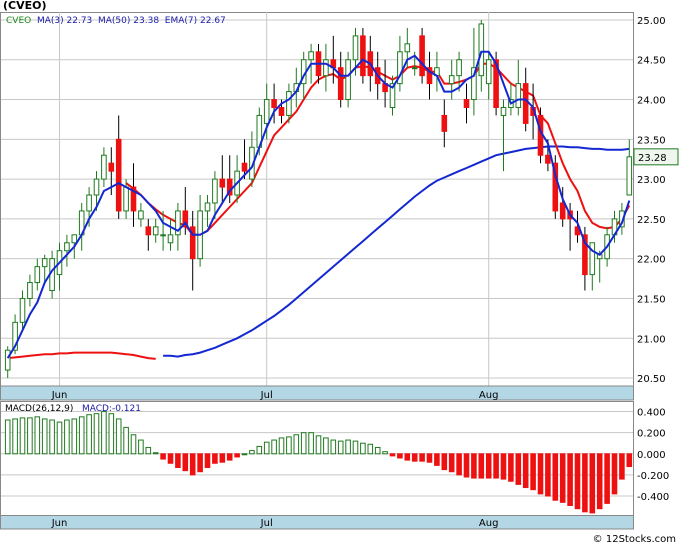 The height and width of the screenshot is (546, 680). Describe the element at coordinates (213, 21) in the screenshot. I see `legend-ema7-value: 22.67` at that location.